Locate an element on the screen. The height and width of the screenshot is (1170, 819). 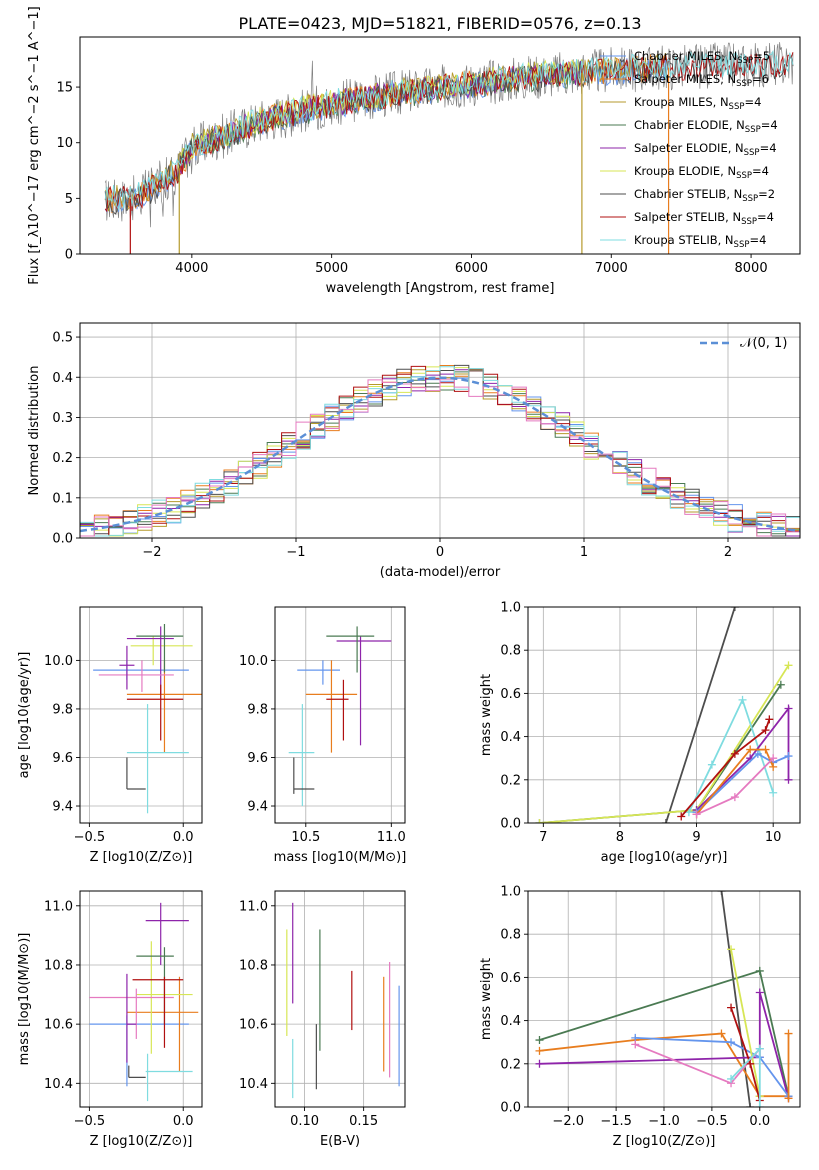
y-tick-label: 0.8 is located at coordinates (510, 651).